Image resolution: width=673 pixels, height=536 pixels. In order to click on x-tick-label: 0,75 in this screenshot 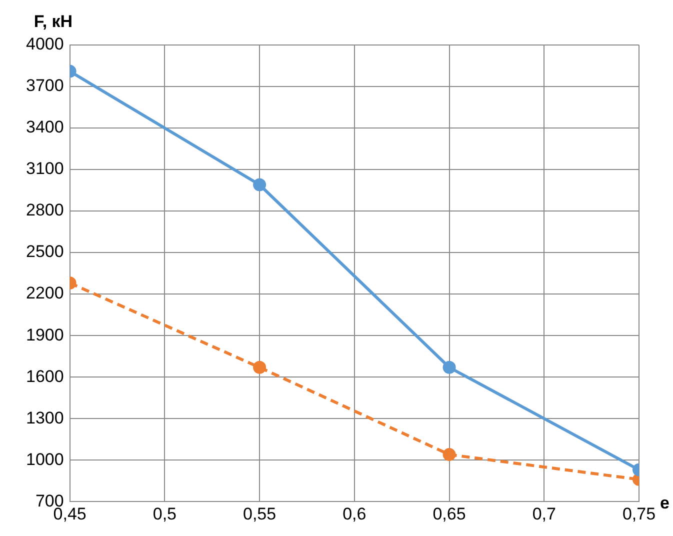, I will do `click(639, 514)`.